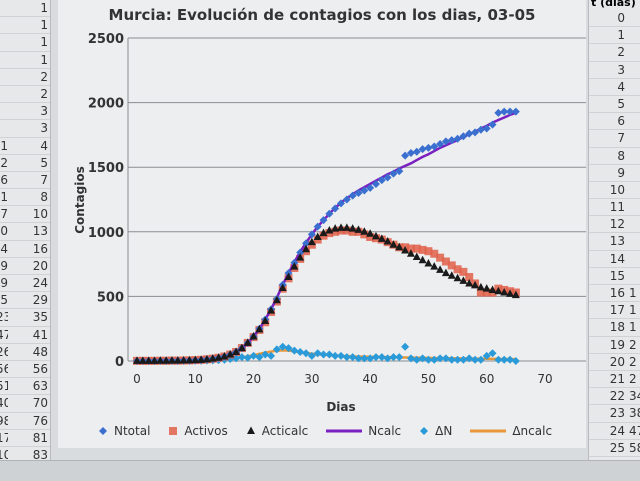 This screenshot has width=640, height=481. I want to click on cell: 24, so click(40, 283).